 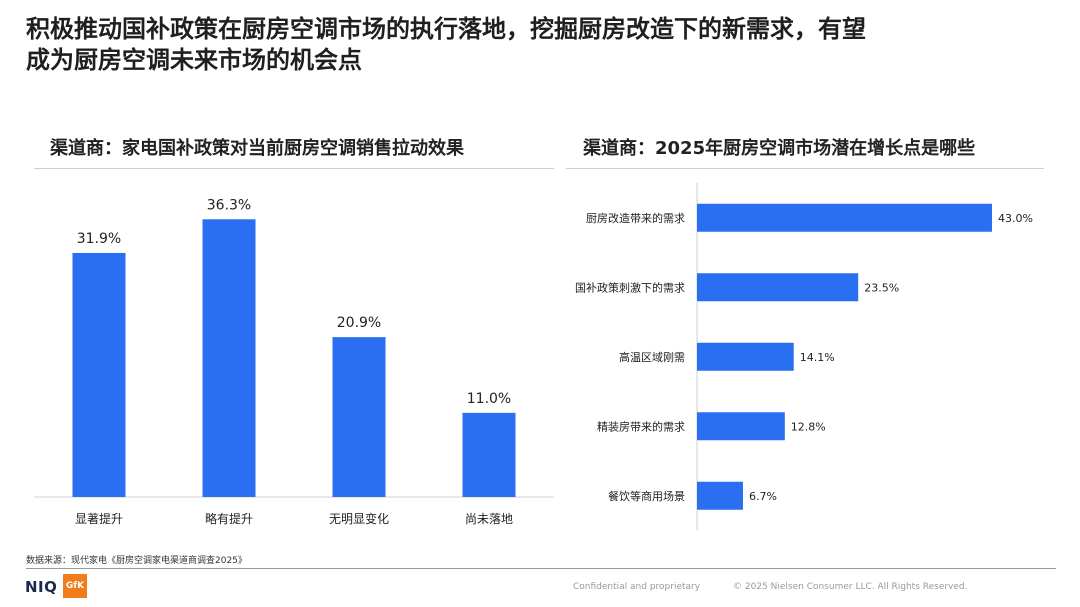 What do you see at coordinates (99, 518) in the screenshot?
I see `left-category-label-0: 显著提升` at bounding box center [99, 518].